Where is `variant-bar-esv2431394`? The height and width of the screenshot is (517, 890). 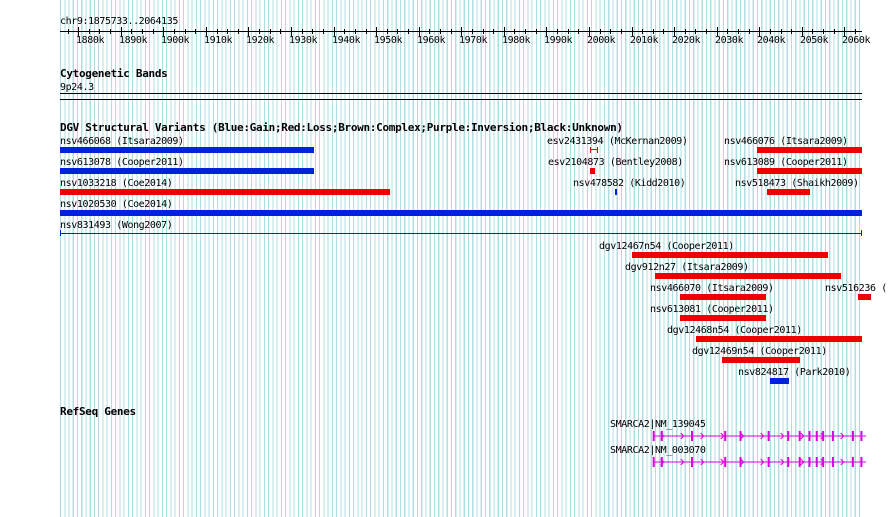
variant-bar-esv2431394 is located at coordinates (594, 149).